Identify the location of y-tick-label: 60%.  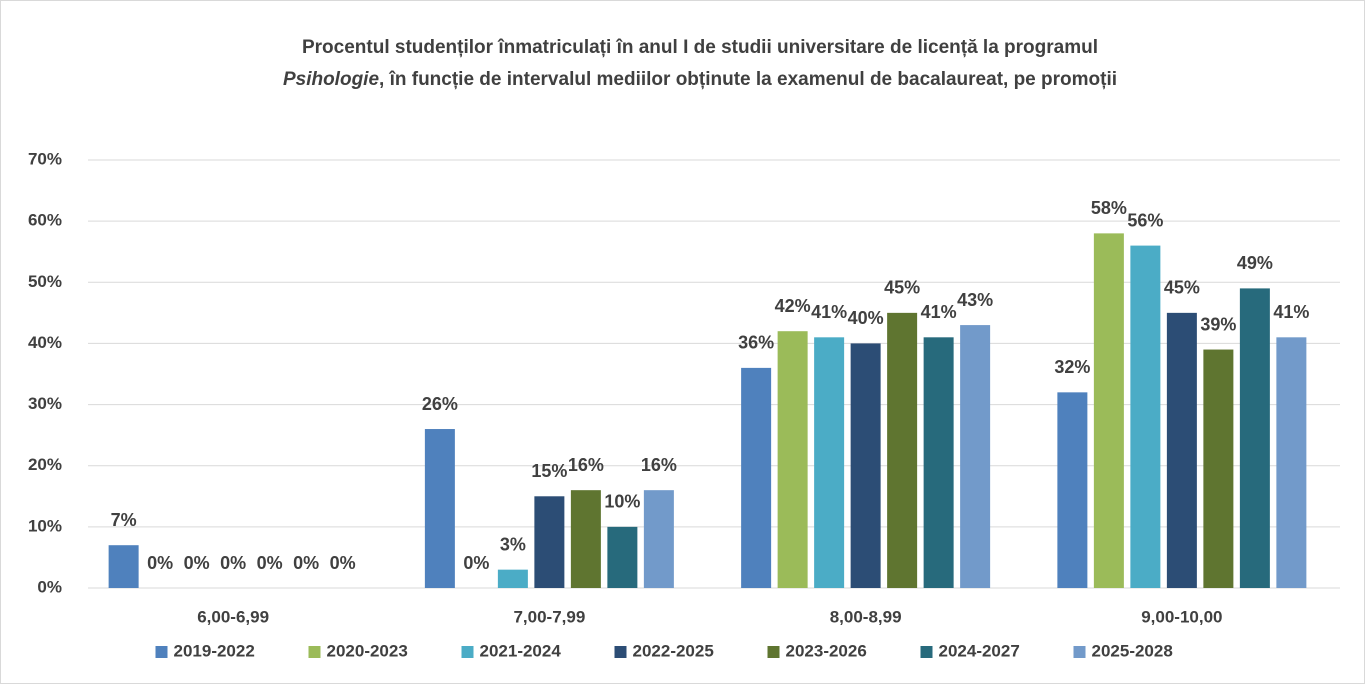
(45, 220).